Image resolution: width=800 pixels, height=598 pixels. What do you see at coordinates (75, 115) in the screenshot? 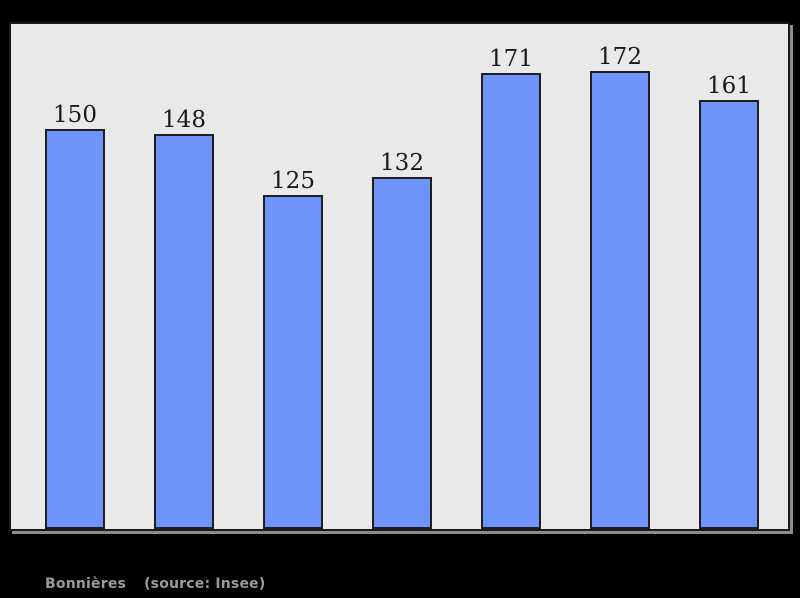
I see `bar-value-label: 150` at bounding box center [75, 115].